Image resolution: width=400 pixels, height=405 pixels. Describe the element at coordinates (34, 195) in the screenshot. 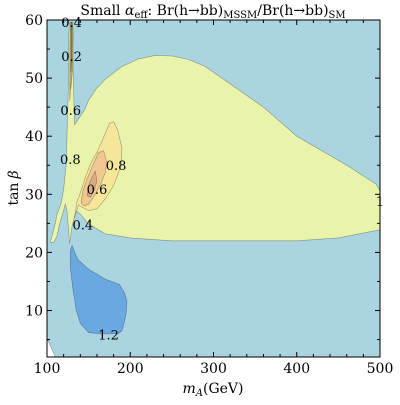

I see `y-tick-label-30: 30` at that location.